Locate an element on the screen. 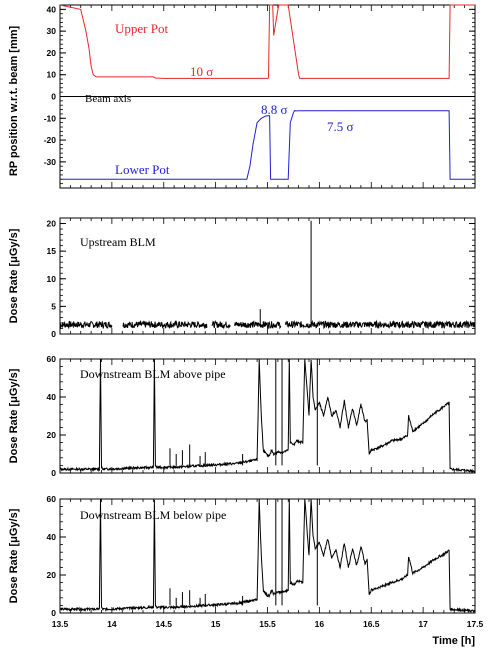 Image resolution: width=489 pixels, height=651 pixels. x-axis-label: Time [h] is located at coordinates (453, 641).